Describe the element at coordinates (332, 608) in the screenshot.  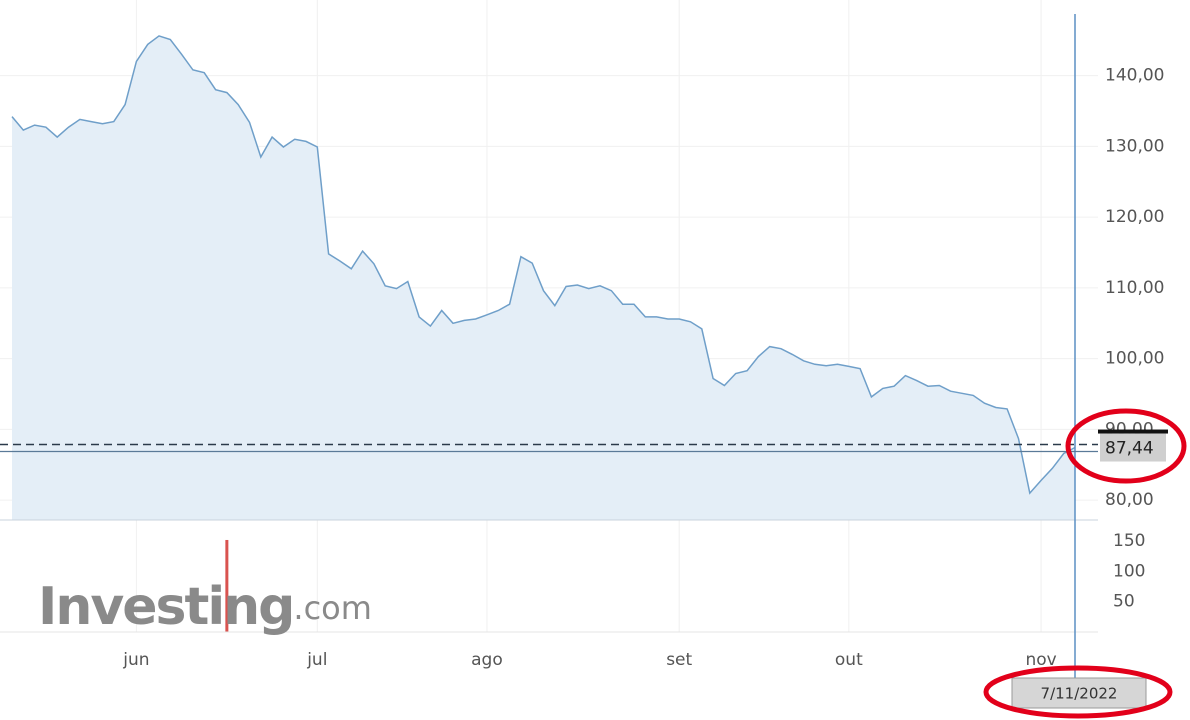
I see `watermark-suffix: .com` at that location.